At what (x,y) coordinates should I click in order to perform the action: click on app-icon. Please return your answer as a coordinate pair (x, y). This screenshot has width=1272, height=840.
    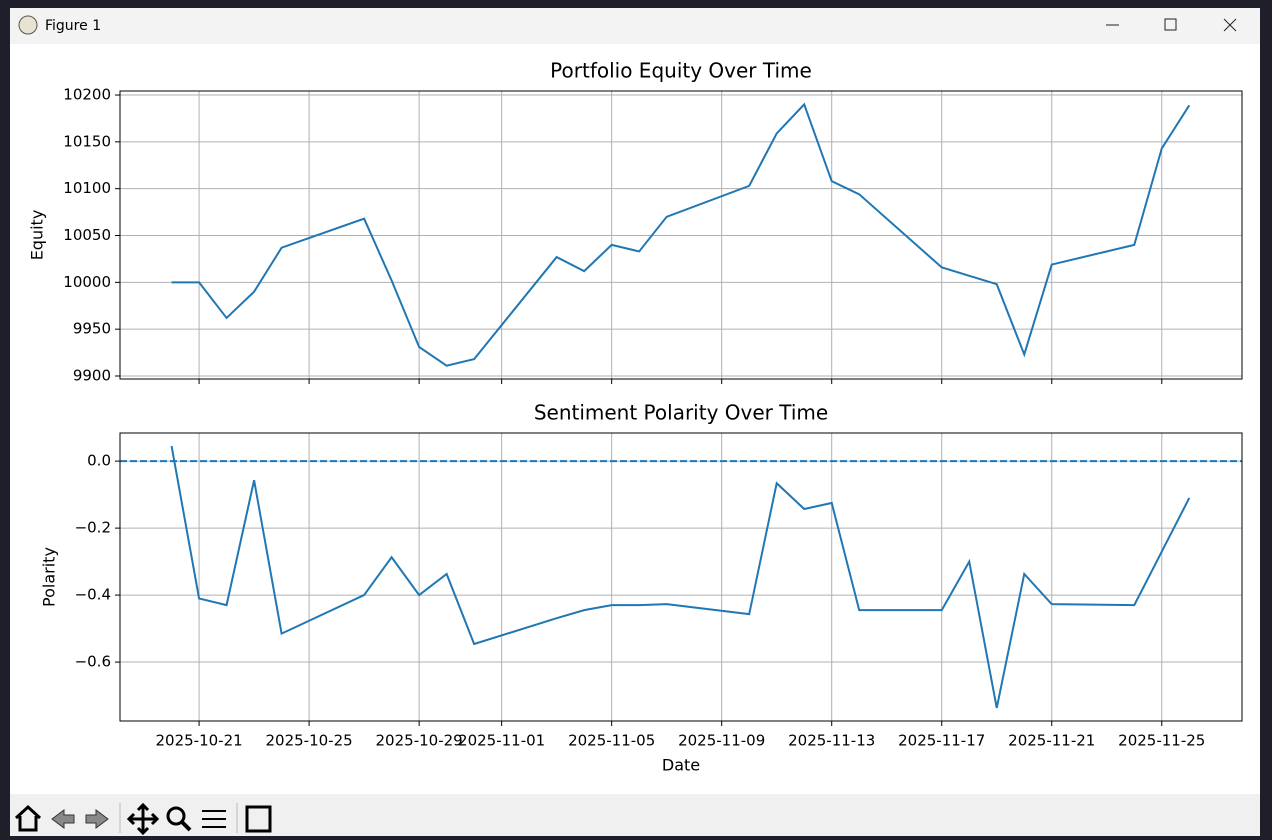
    Looking at the image, I should click on (28, 25).